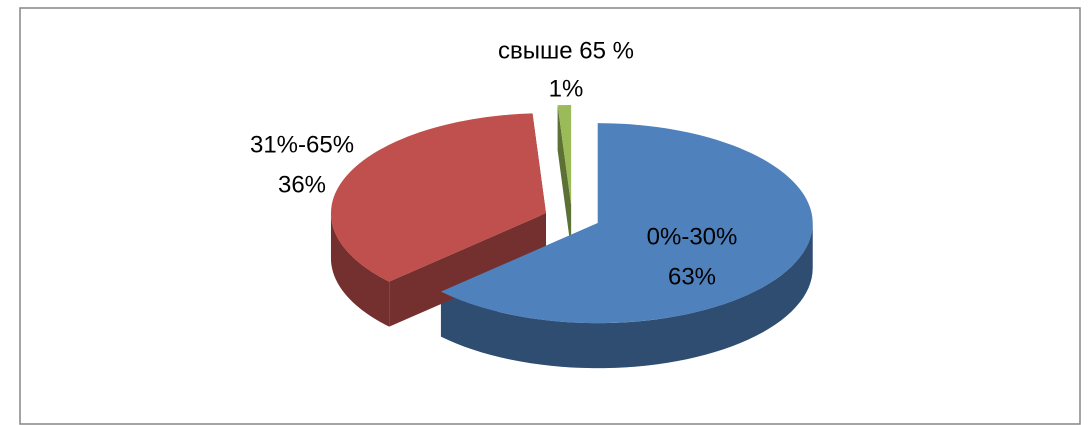 This screenshot has width=1091, height=425. I want to click on category-label: 31%-65%, so click(302, 144).